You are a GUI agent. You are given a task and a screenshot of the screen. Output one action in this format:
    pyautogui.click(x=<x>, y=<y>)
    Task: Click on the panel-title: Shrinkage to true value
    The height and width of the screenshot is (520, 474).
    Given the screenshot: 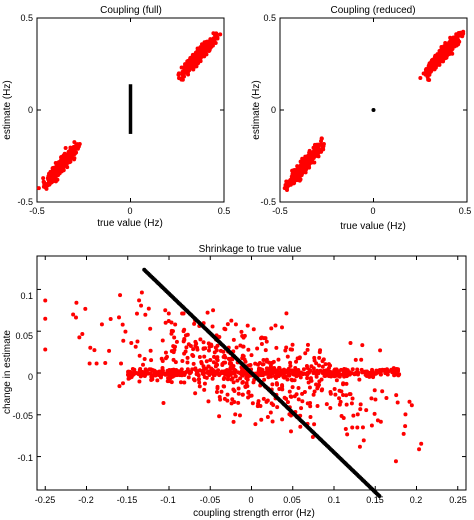 What is the action you would take?
    pyautogui.click(x=250, y=249)
    